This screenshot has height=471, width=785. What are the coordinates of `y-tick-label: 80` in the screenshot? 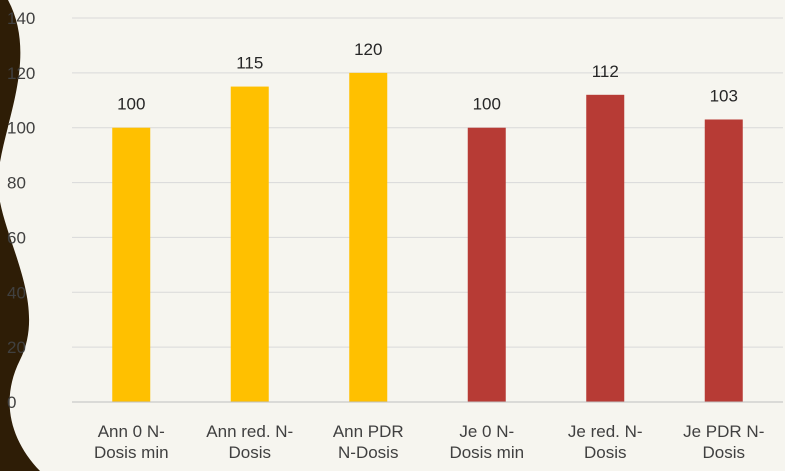 It's located at (16, 183).